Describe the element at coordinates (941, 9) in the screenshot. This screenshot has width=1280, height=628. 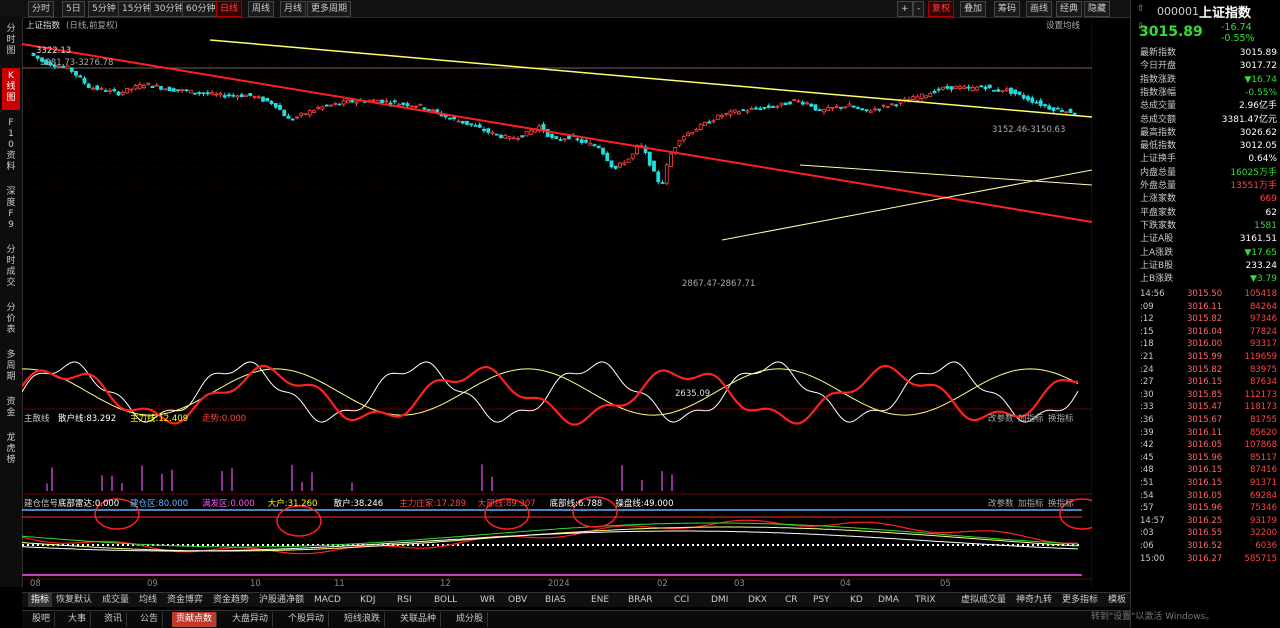
I see `toolbar-button-0: 复权` at that location.